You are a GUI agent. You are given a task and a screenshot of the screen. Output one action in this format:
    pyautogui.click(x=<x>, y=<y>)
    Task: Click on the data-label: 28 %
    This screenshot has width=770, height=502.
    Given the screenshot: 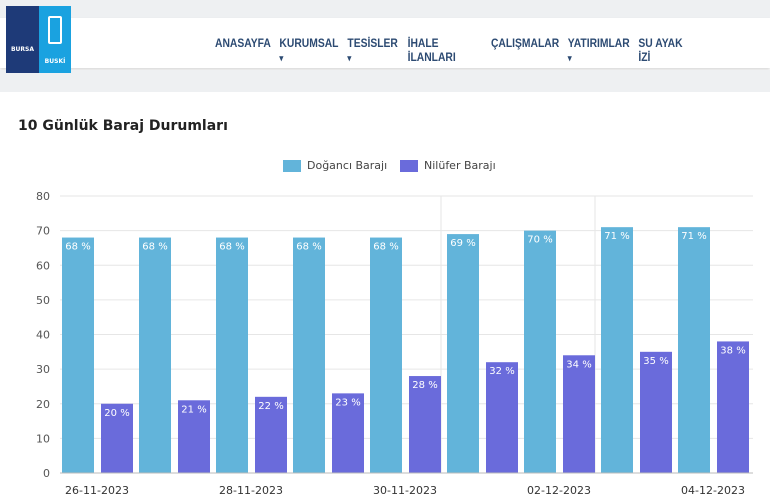 What is the action you would take?
    pyautogui.click(x=424, y=385)
    